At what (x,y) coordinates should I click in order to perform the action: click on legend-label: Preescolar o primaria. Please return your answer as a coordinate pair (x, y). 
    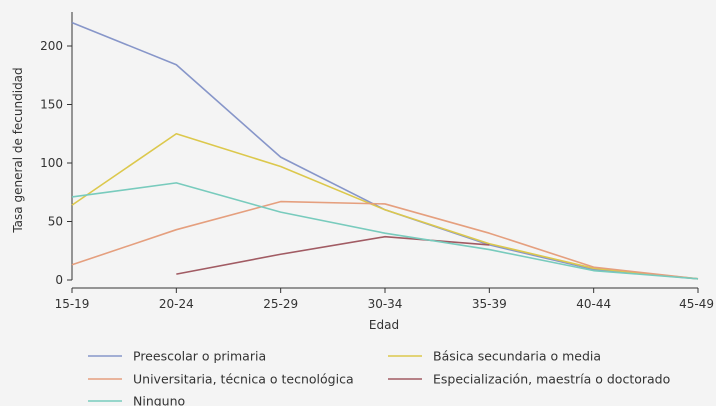
    Looking at the image, I should click on (199, 356).